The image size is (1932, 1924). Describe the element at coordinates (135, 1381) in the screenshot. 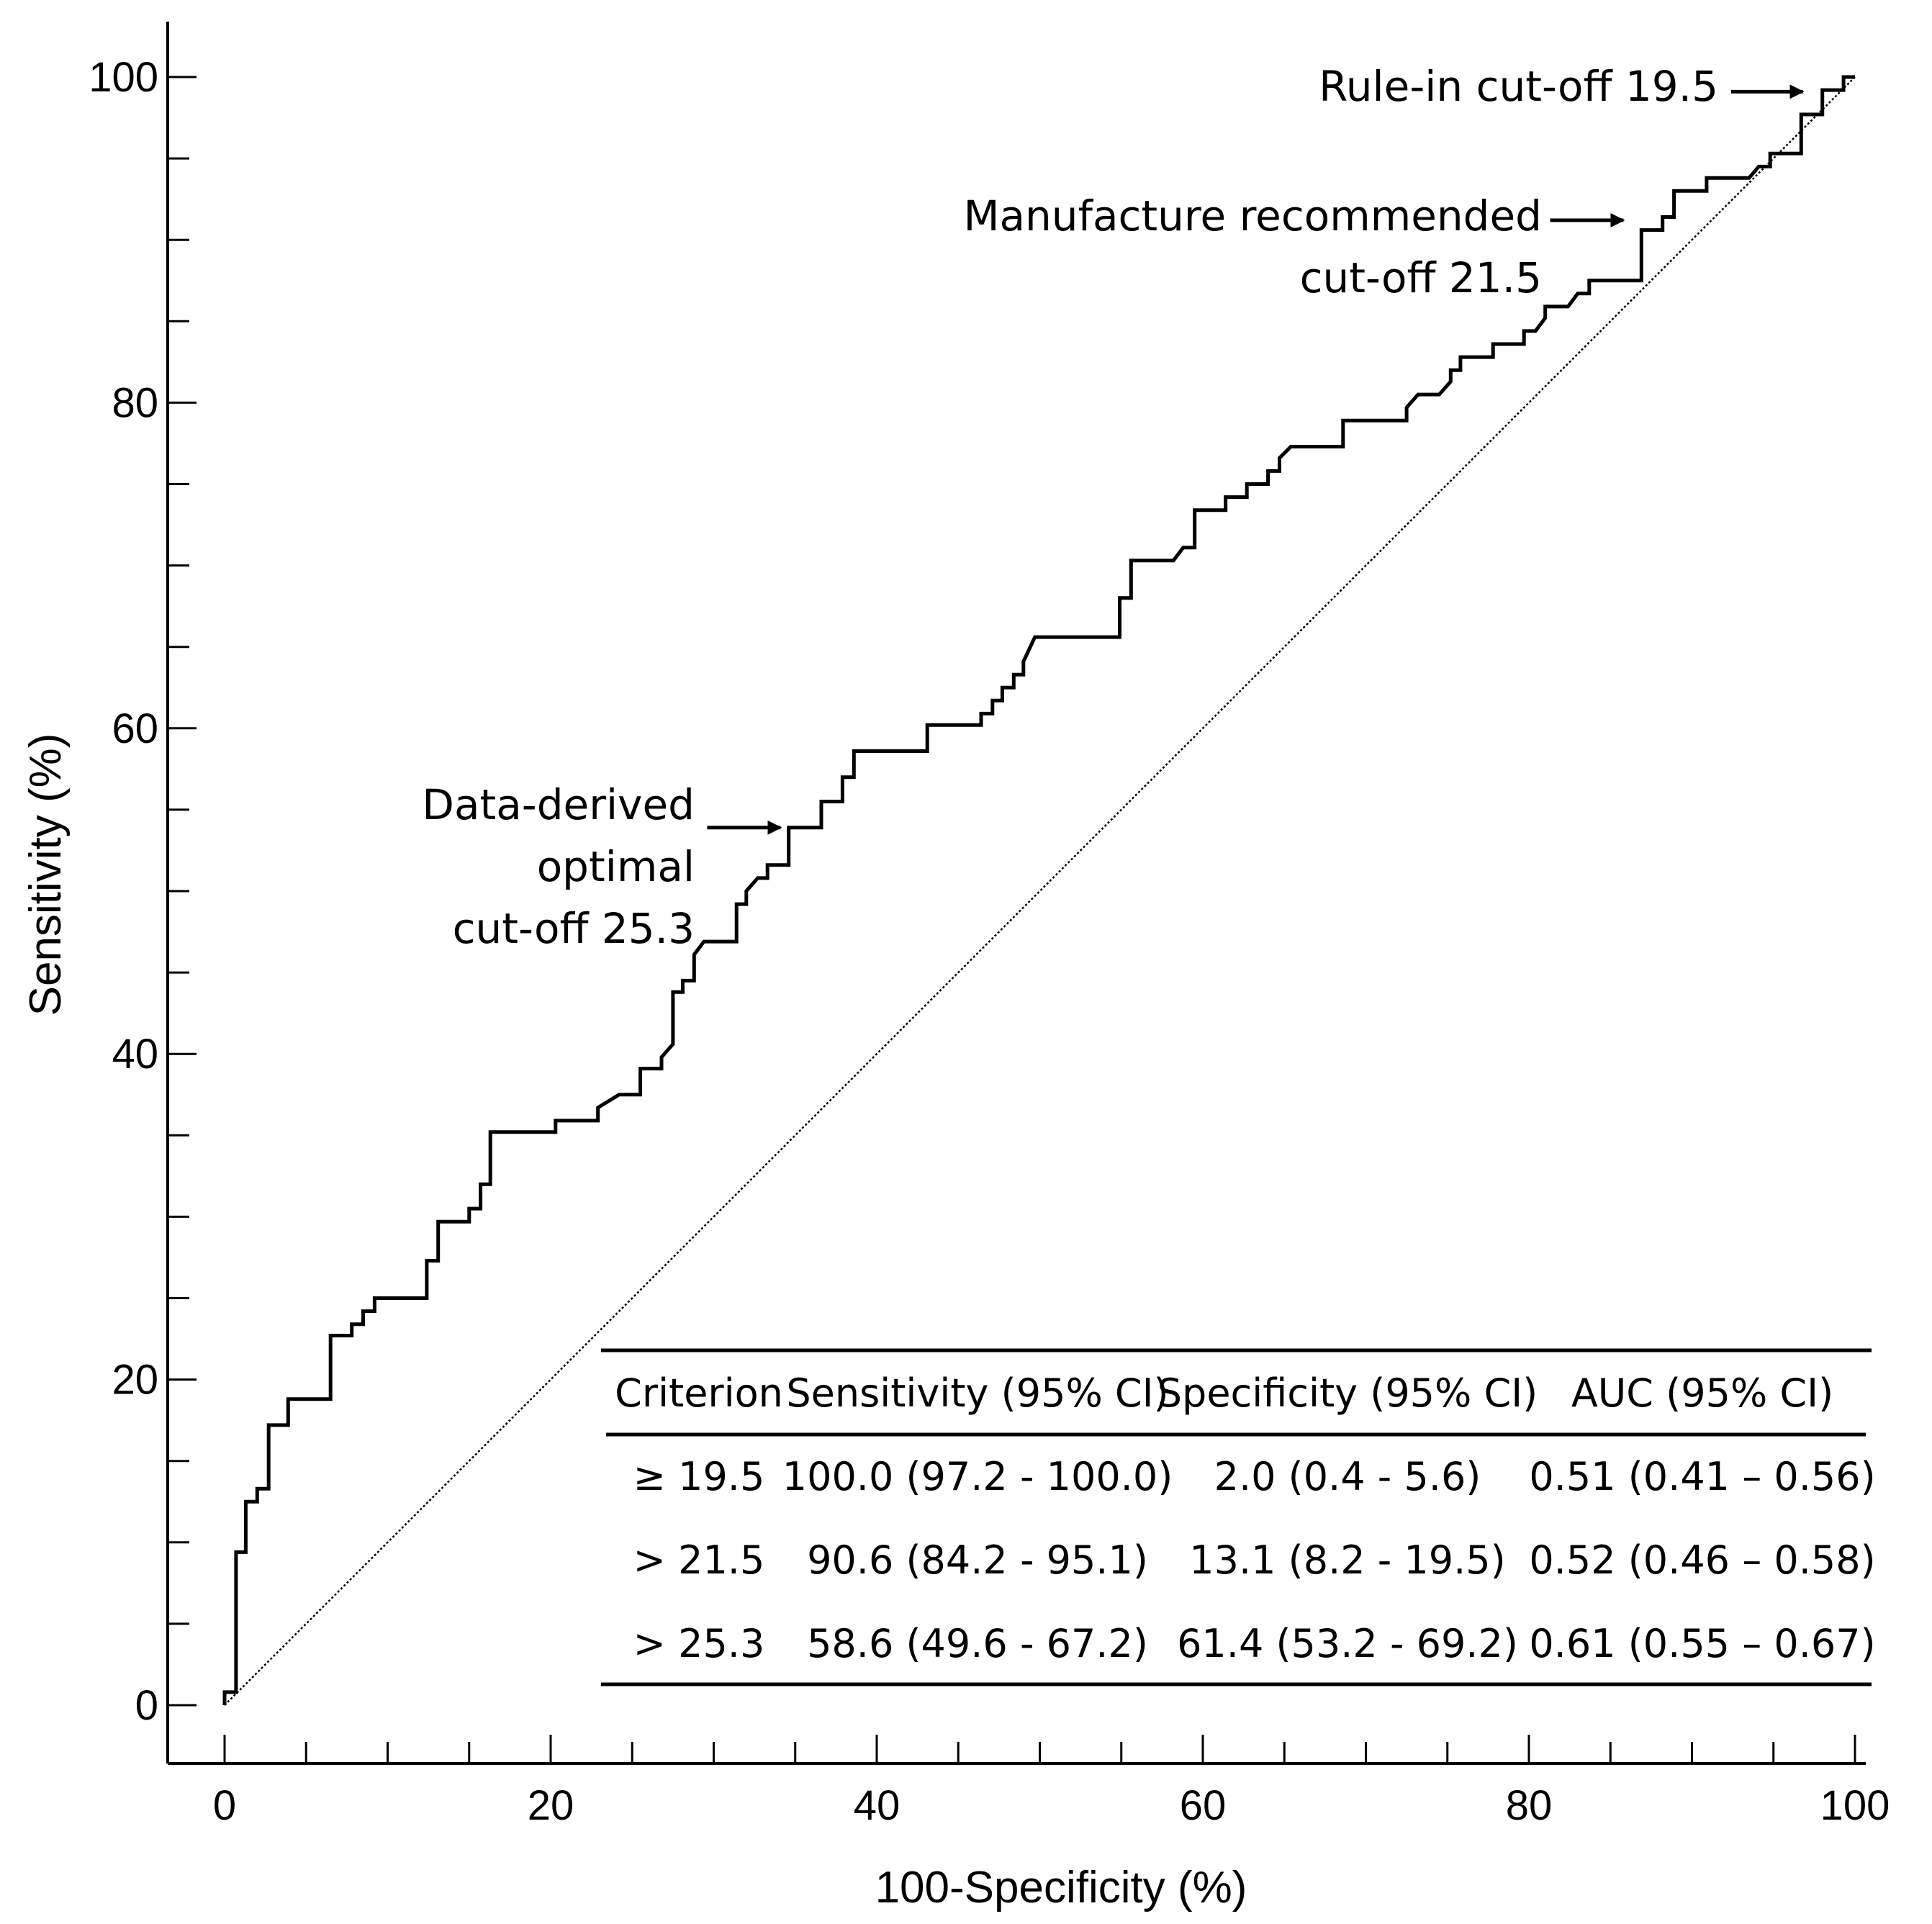

I see `y-tick-label: 20` at that location.